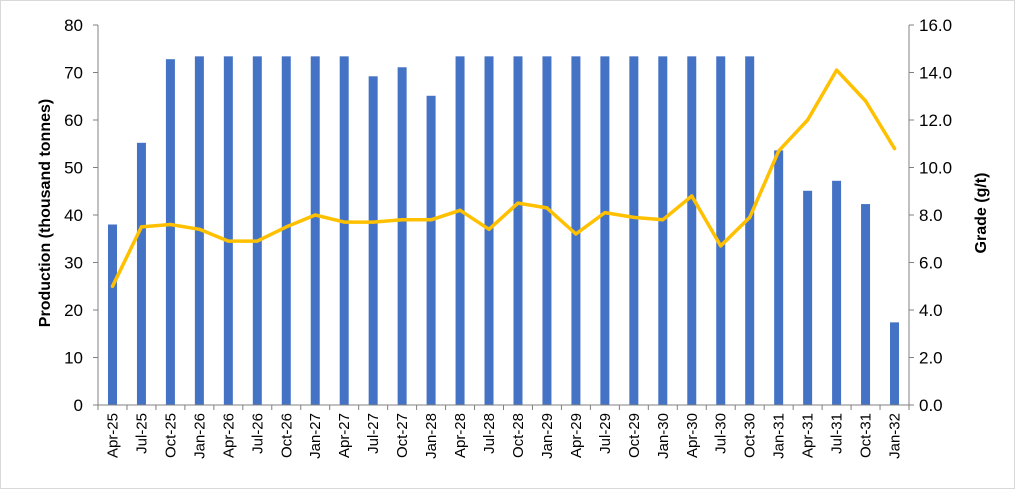 This screenshot has width=1015, height=493. What do you see at coordinates (935, 120) in the screenshot?
I see `right-tick-label: 12.0` at bounding box center [935, 120].